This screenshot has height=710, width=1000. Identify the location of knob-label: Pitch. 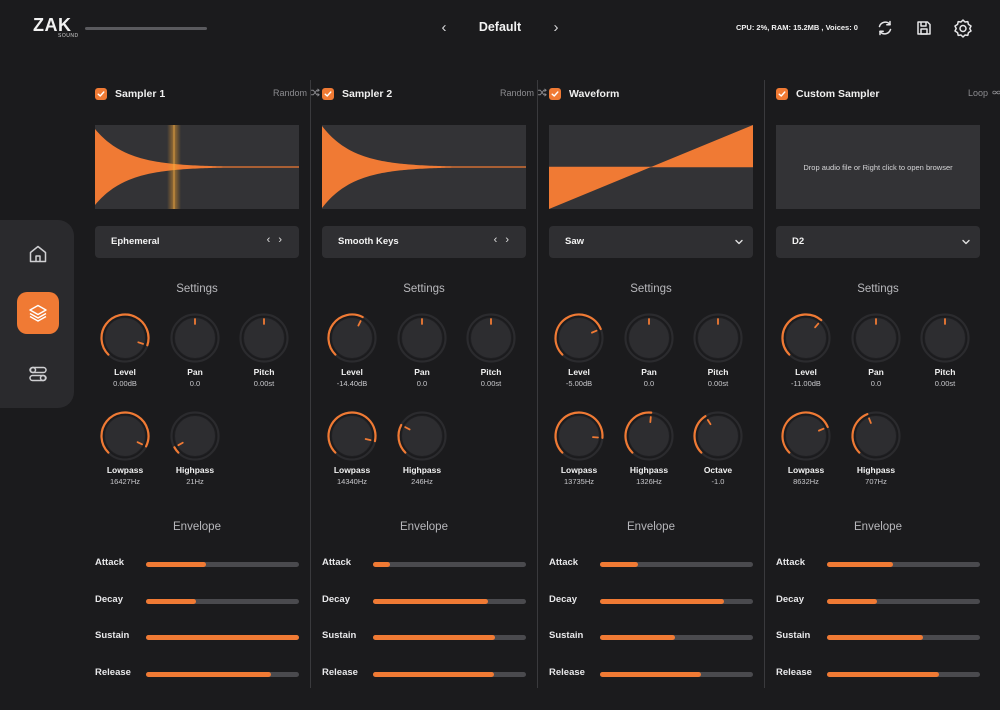
(491, 372).